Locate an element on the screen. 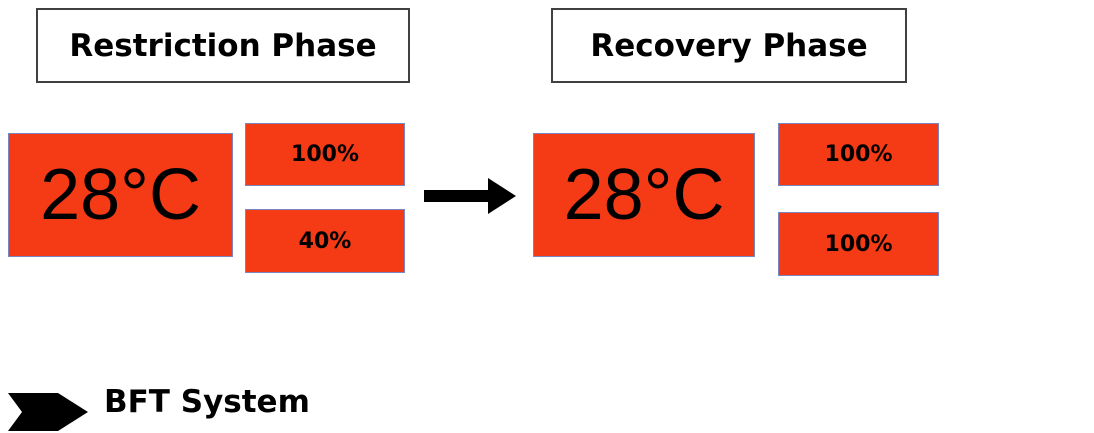 This screenshot has height=433, width=1094. recovery-bottom-value: 100% is located at coordinates (858, 244).